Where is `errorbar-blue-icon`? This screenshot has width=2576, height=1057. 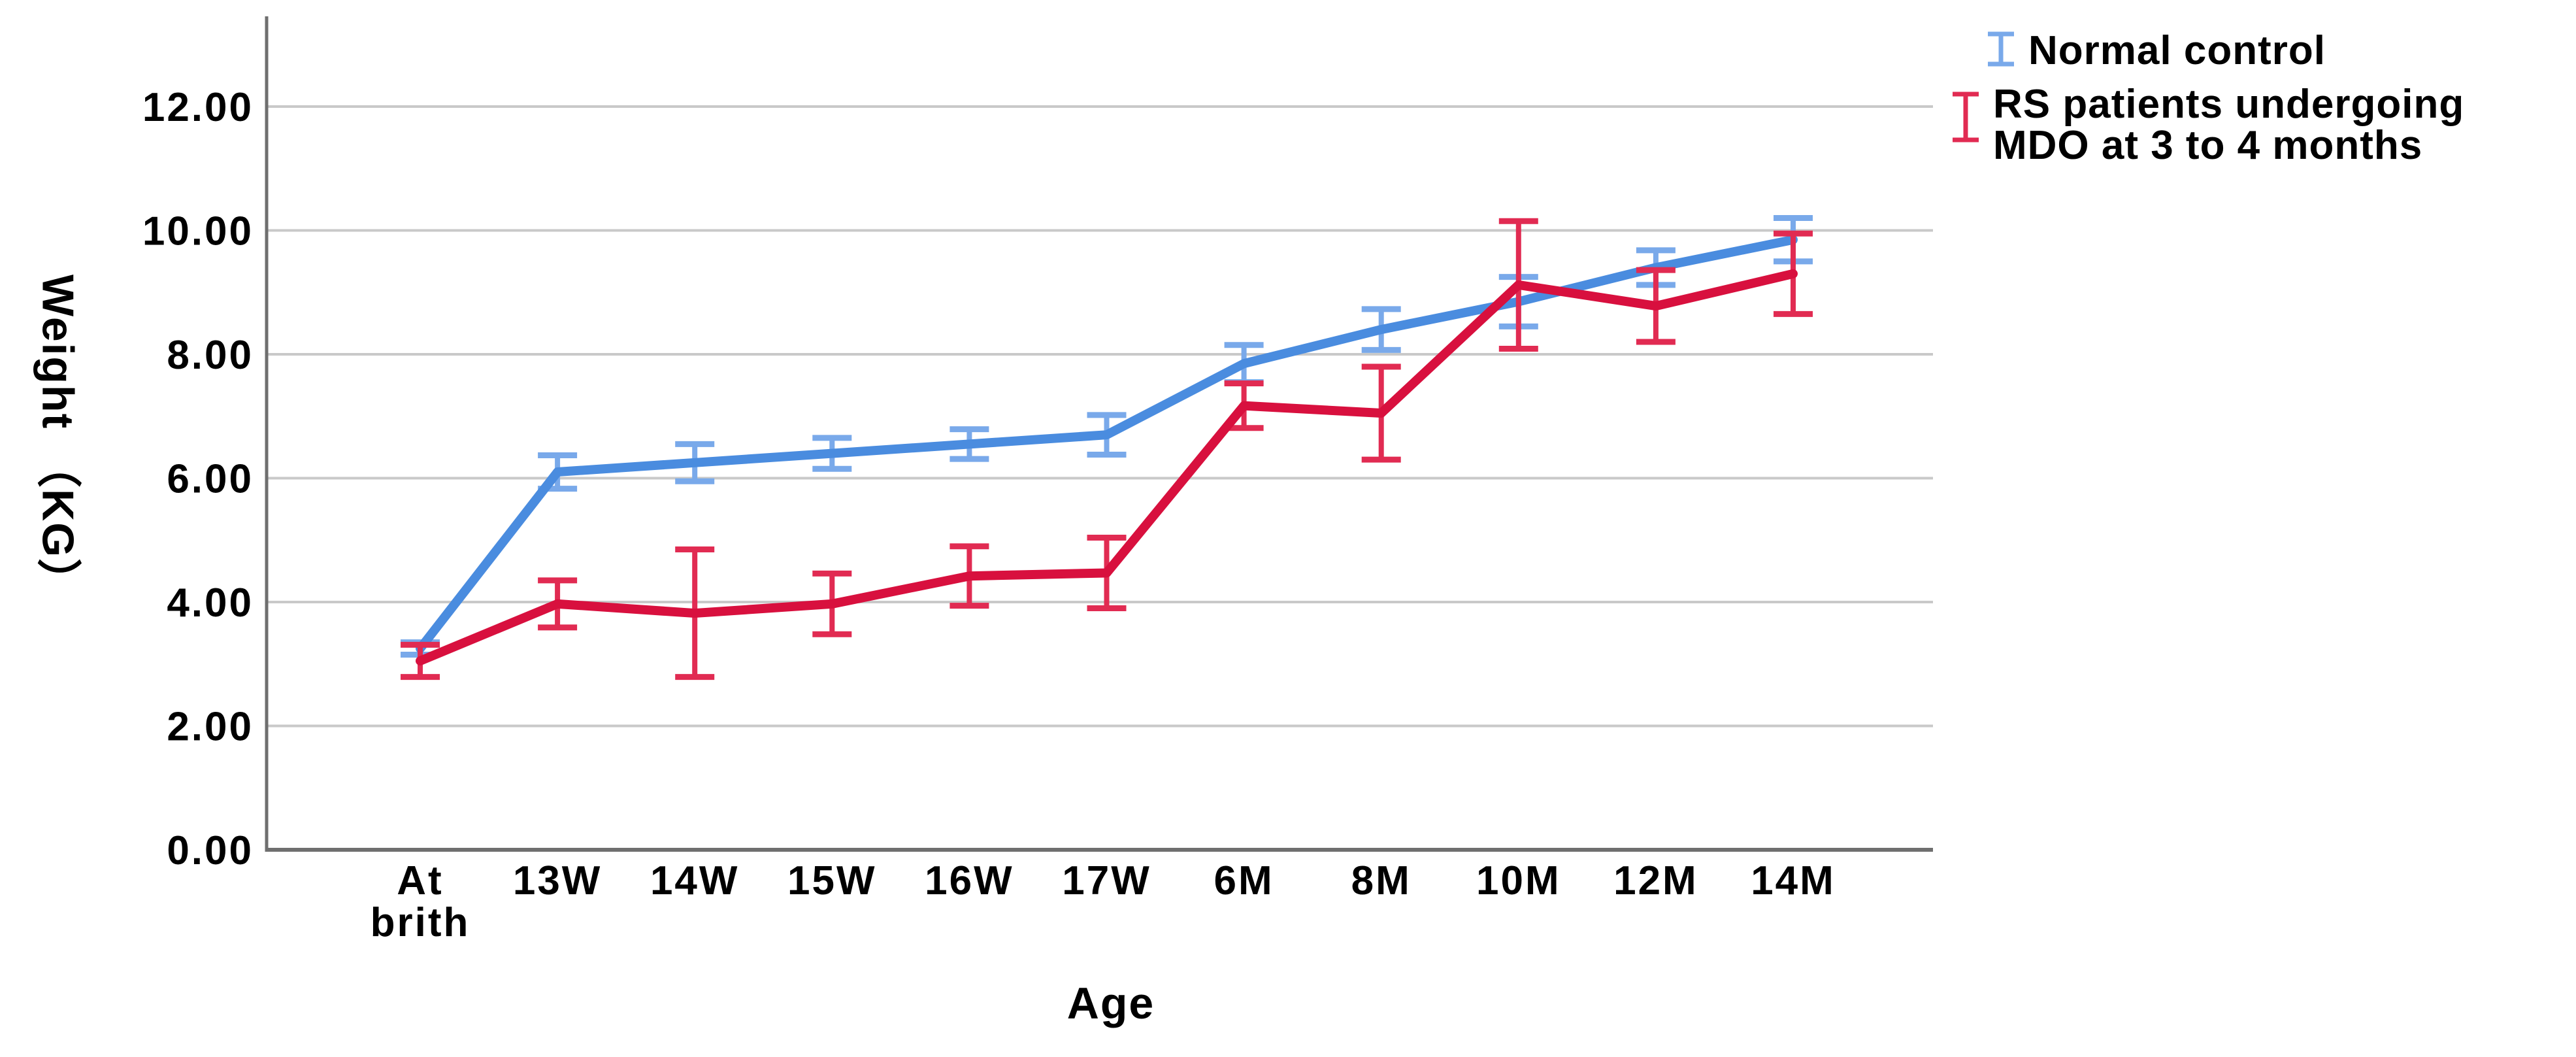 errorbar-blue-icon is located at coordinates (2001, 49).